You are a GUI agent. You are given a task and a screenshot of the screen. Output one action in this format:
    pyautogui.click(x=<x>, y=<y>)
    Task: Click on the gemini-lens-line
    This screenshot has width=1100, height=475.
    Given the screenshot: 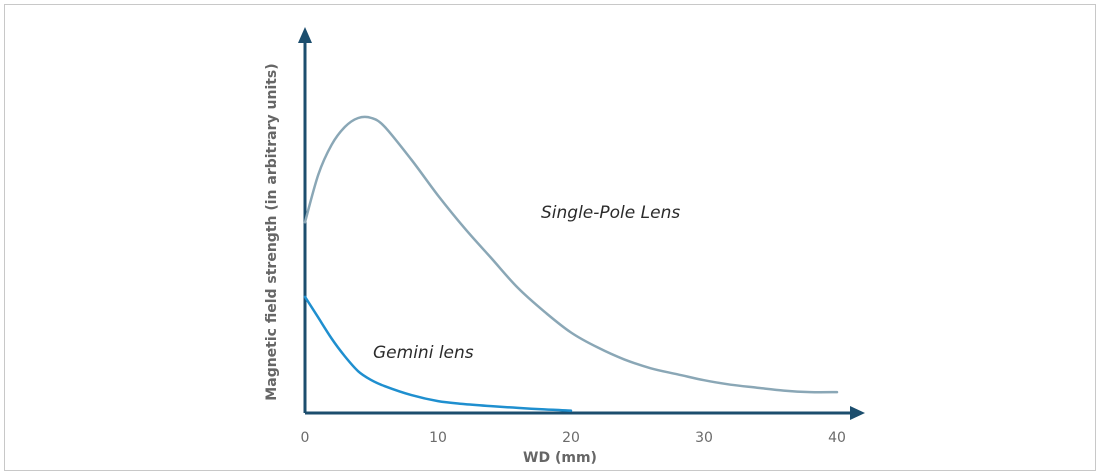 What is the action you would take?
    pyautogui.click(x=438, y=353)
    